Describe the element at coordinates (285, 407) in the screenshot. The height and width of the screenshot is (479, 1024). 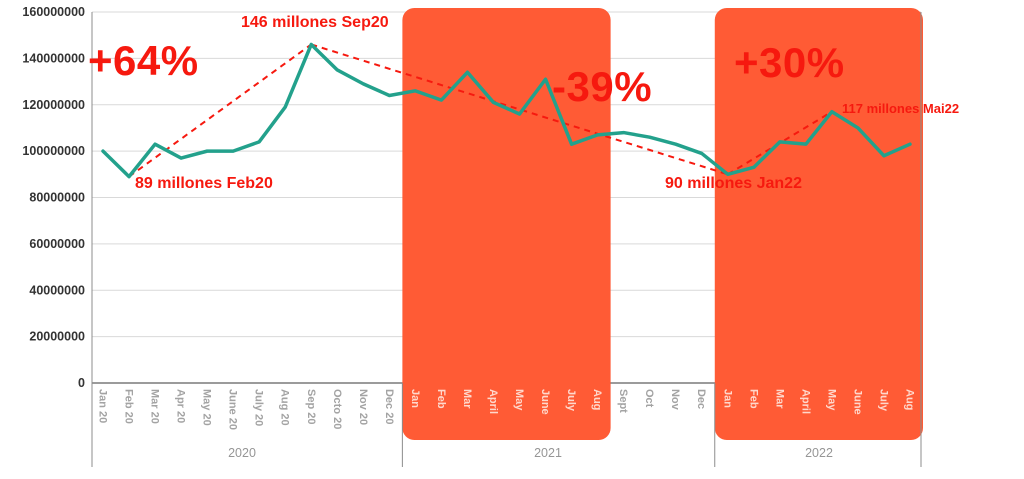
I see `x-axis-month-label: Aug 20` at that location.